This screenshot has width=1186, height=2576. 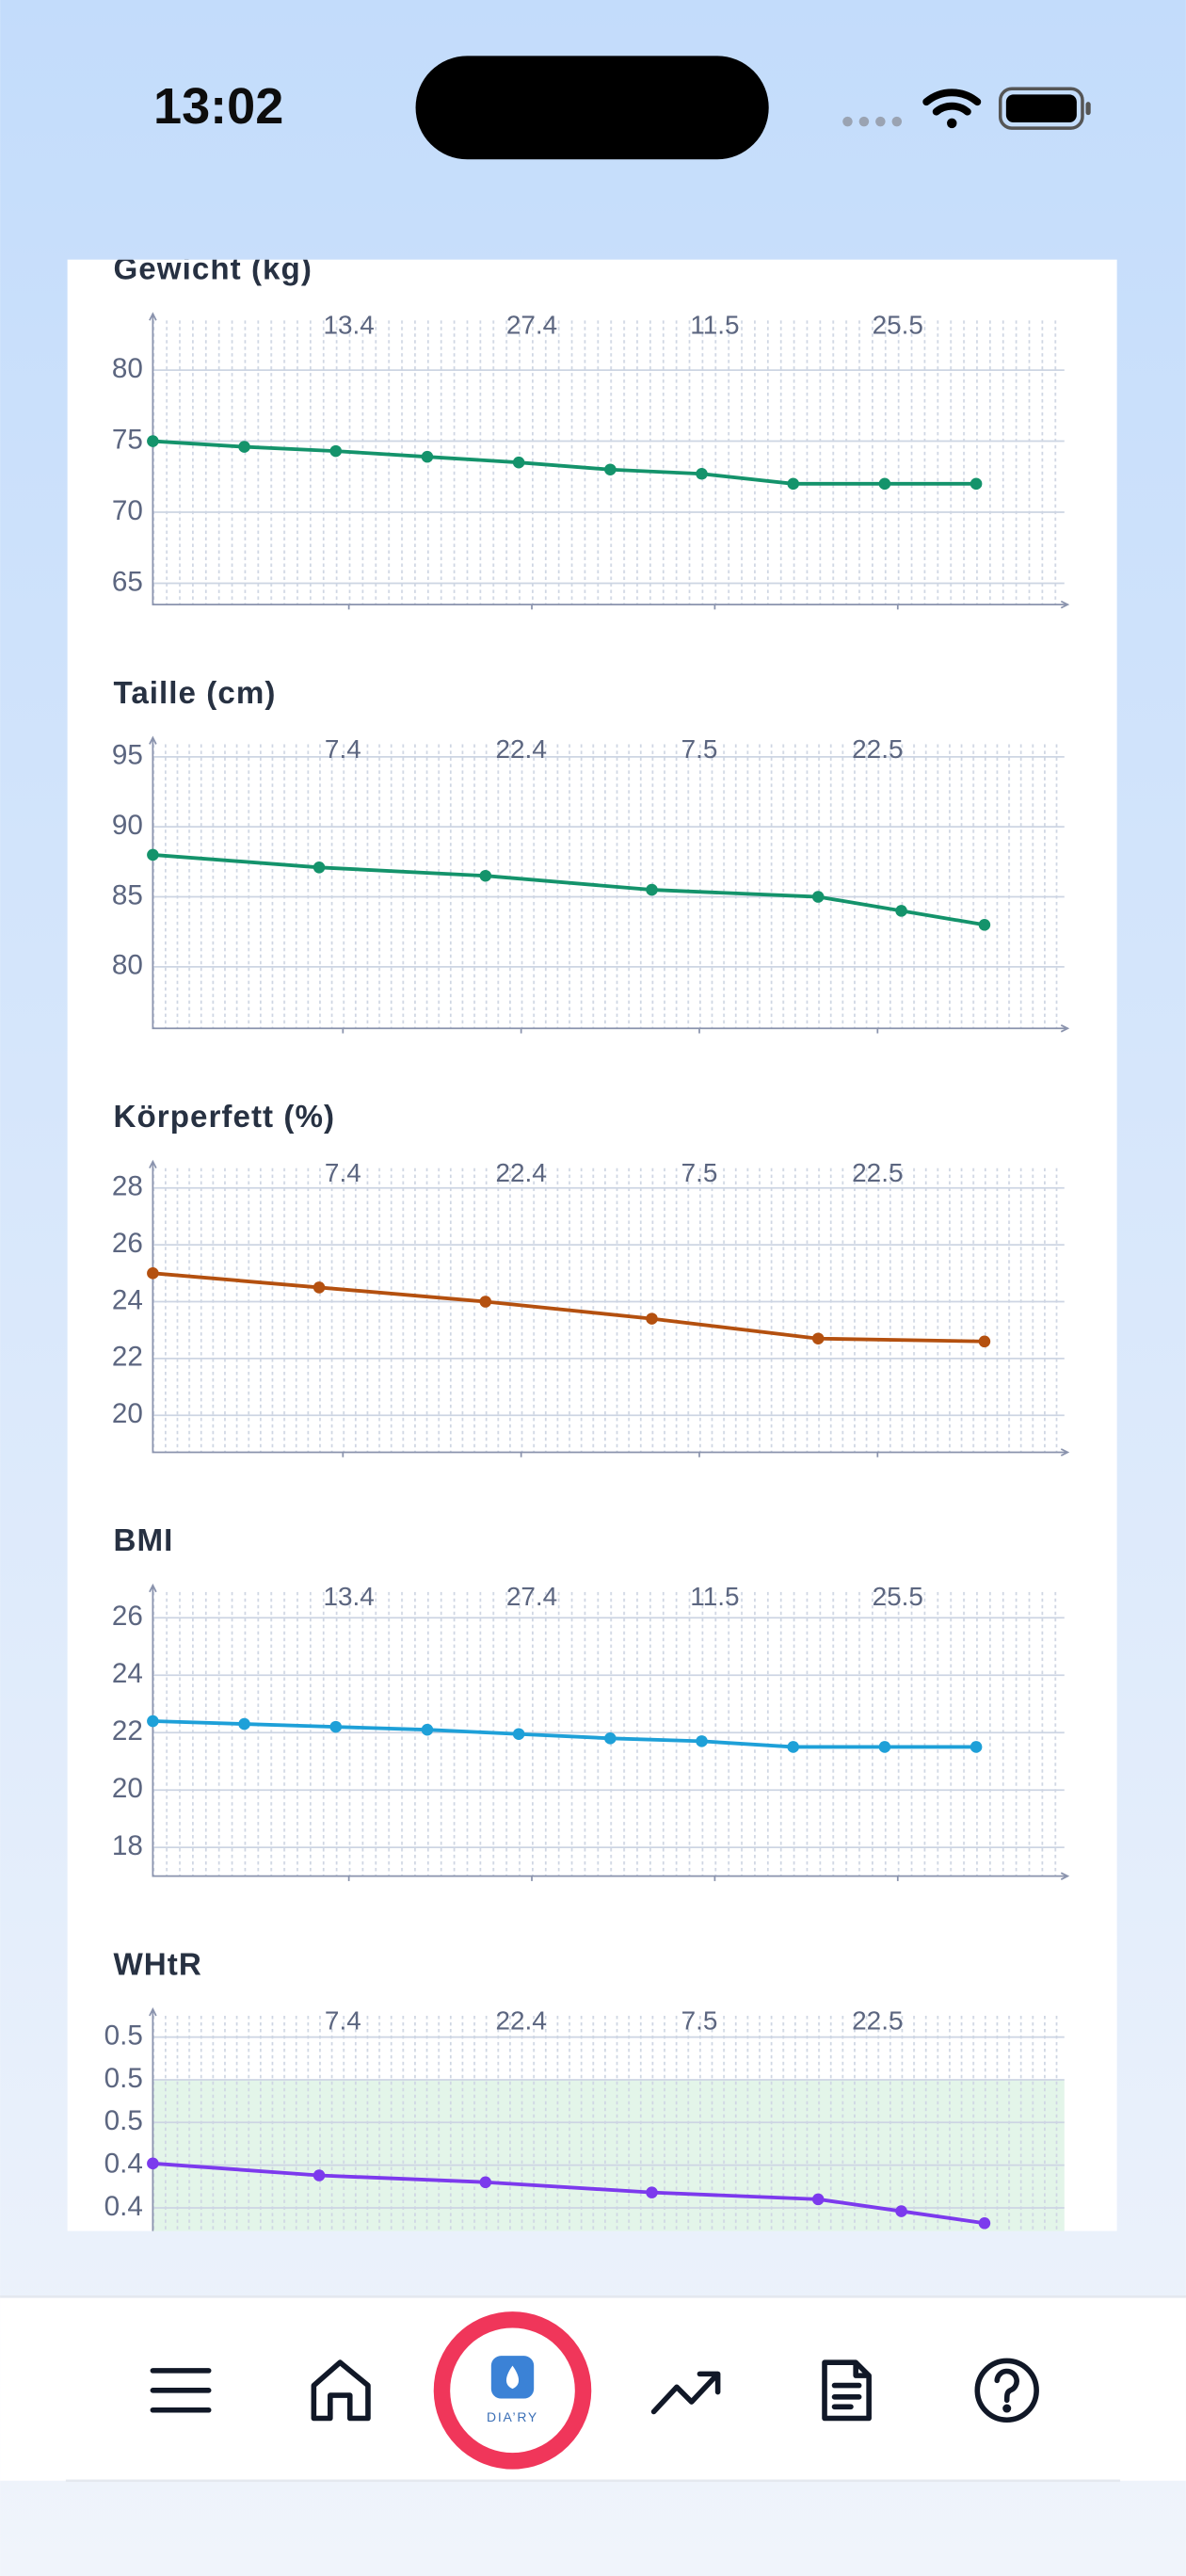 What do you see at coordinates (1044, 108) in the screenshot?
I see `battery` at bounding box center [1044, 108].